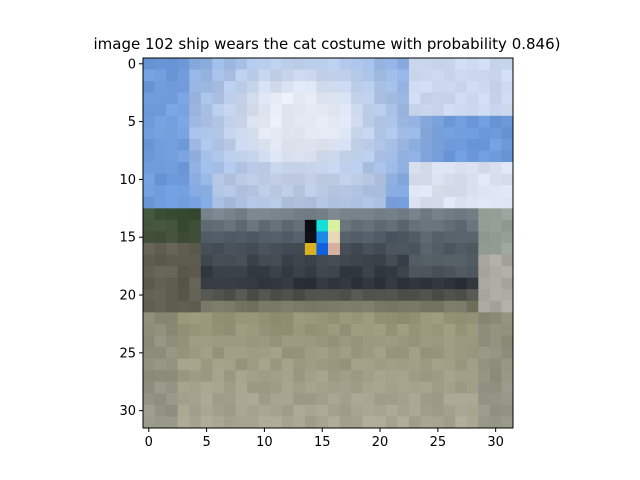  What do you see at coordinates (322, 237) in the screenshot?
I see `adversarial-patch` at bounding box center [322, 237].